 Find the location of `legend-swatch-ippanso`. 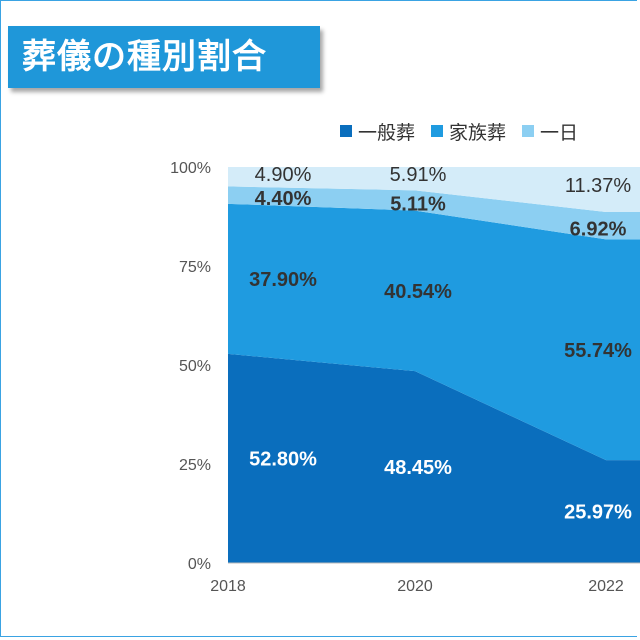

legend-swatch-ippanso is located at coordinates (346, 131).